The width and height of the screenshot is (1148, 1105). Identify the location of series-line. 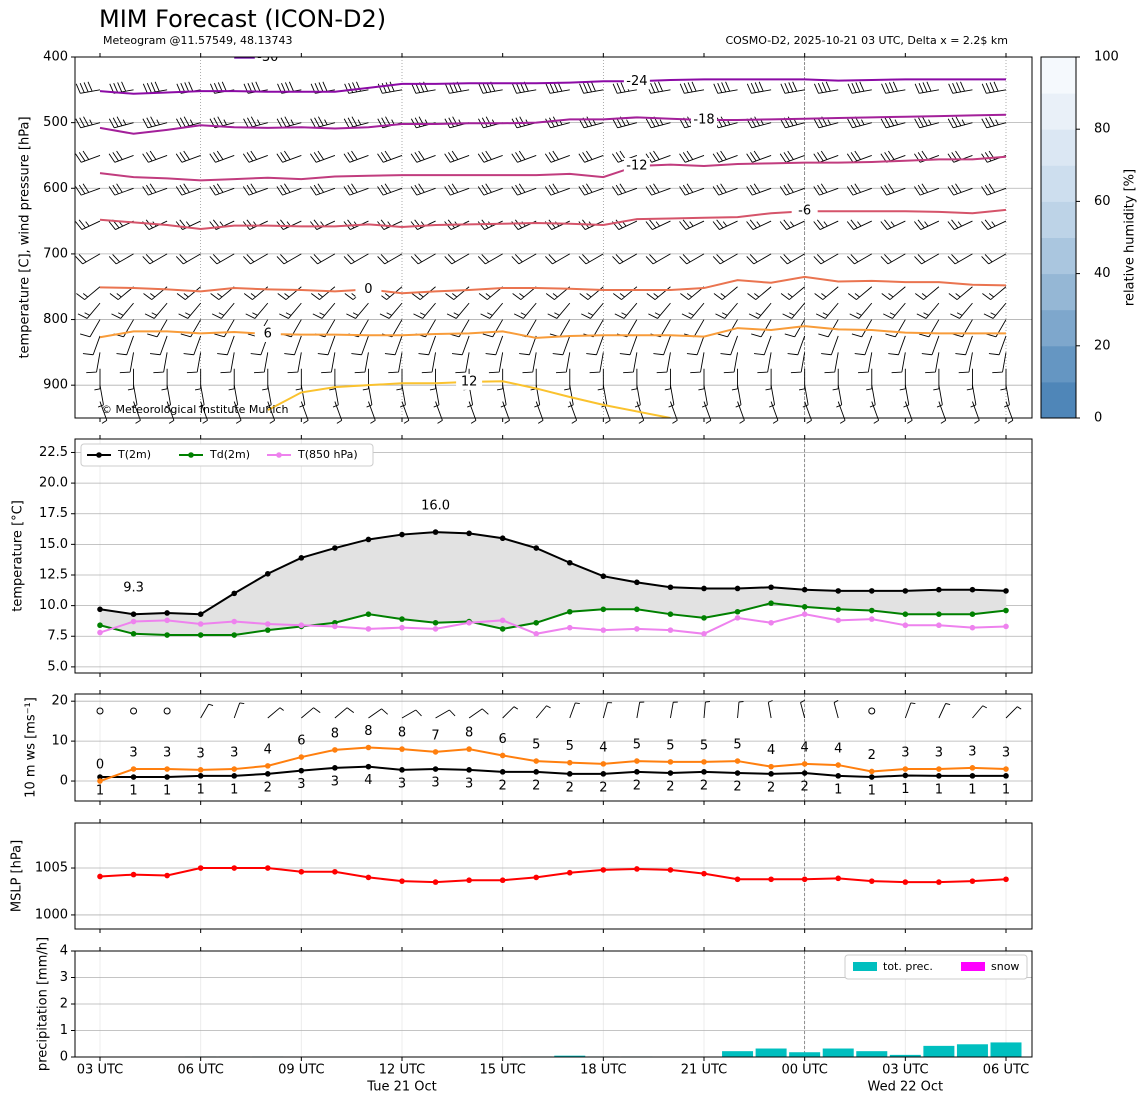
(553, 619).